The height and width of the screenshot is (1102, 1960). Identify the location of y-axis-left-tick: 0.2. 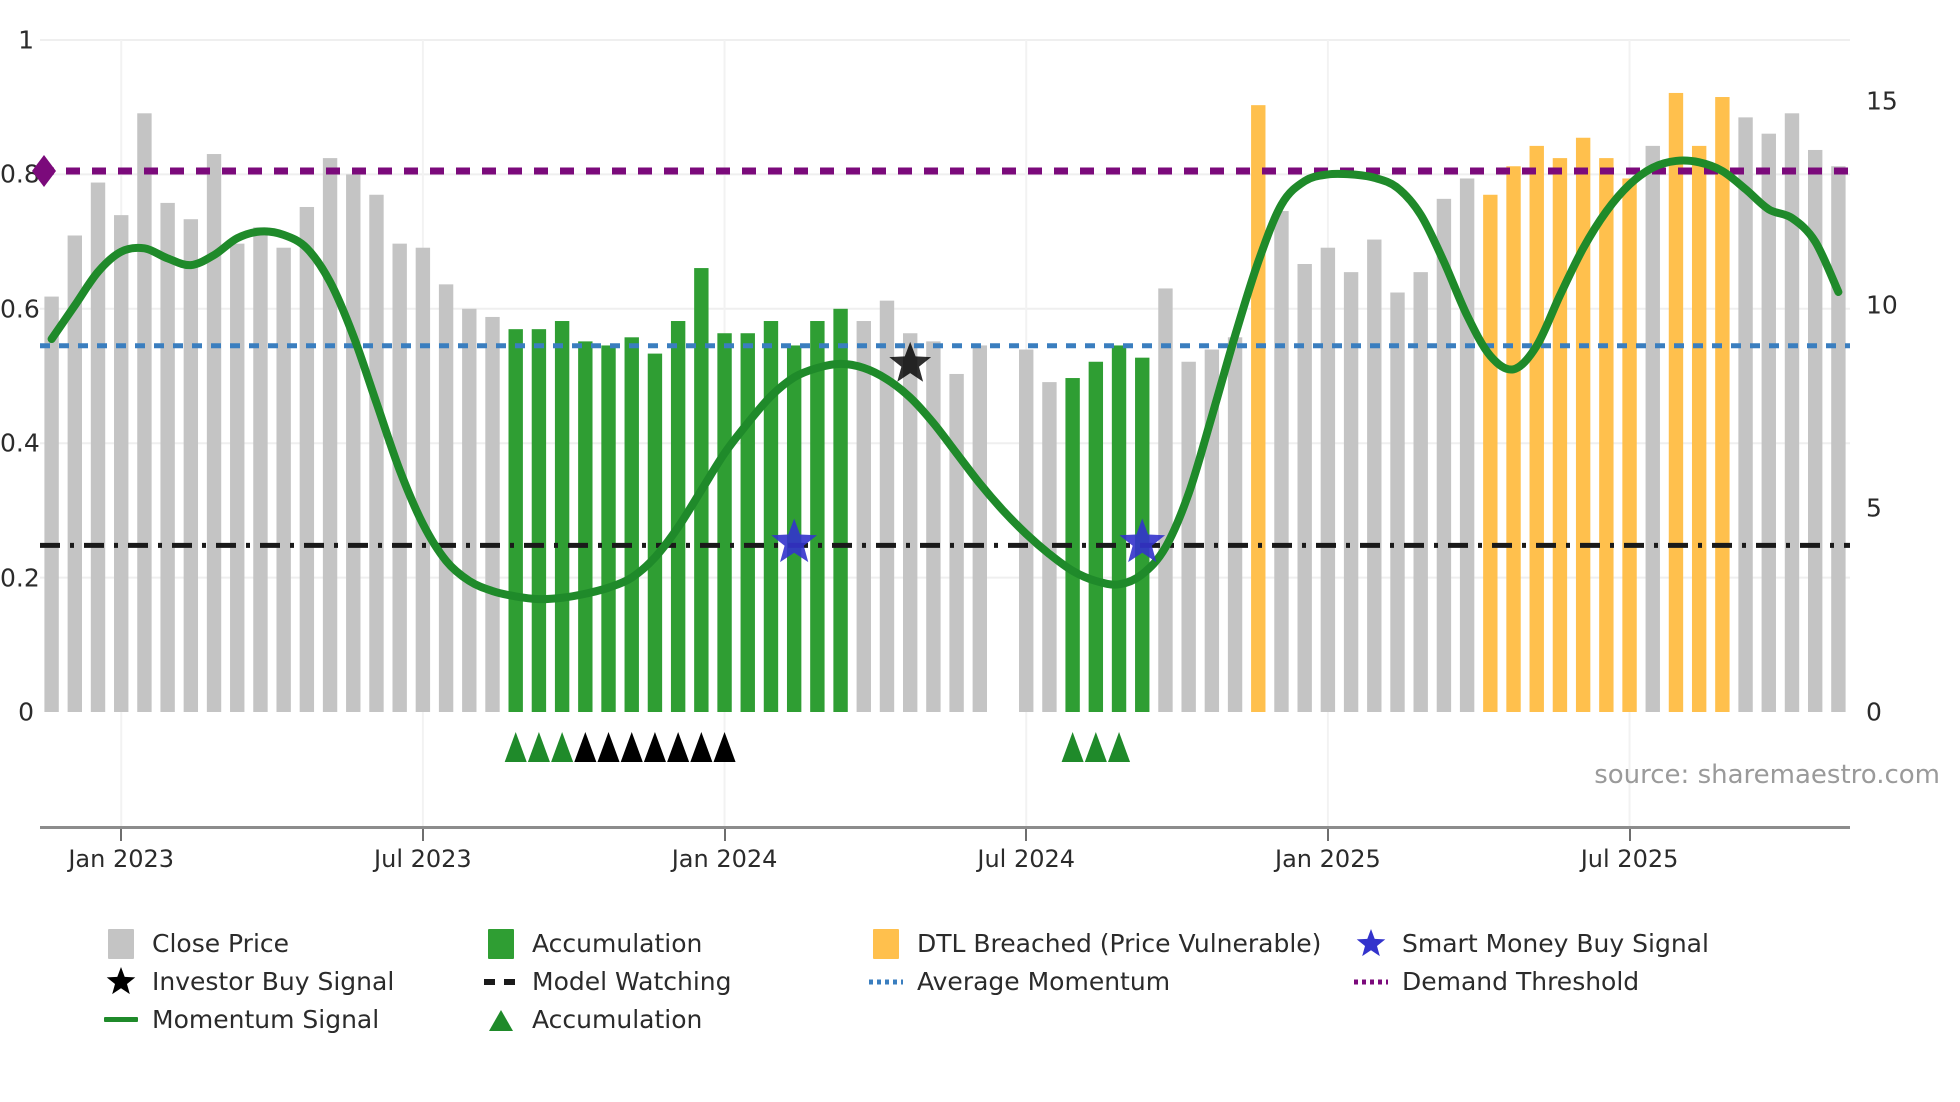
(20, 578).